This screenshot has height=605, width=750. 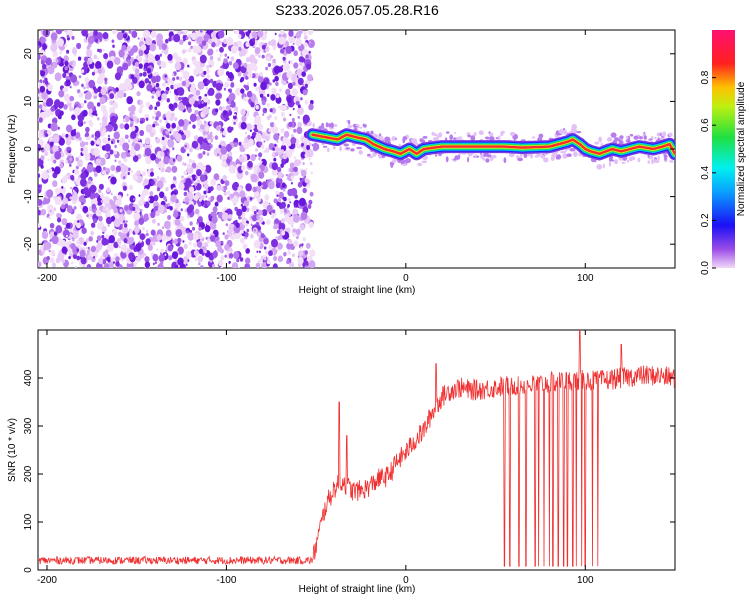 I want to click on x-tick-label: -100, so click(x=226, y=278).